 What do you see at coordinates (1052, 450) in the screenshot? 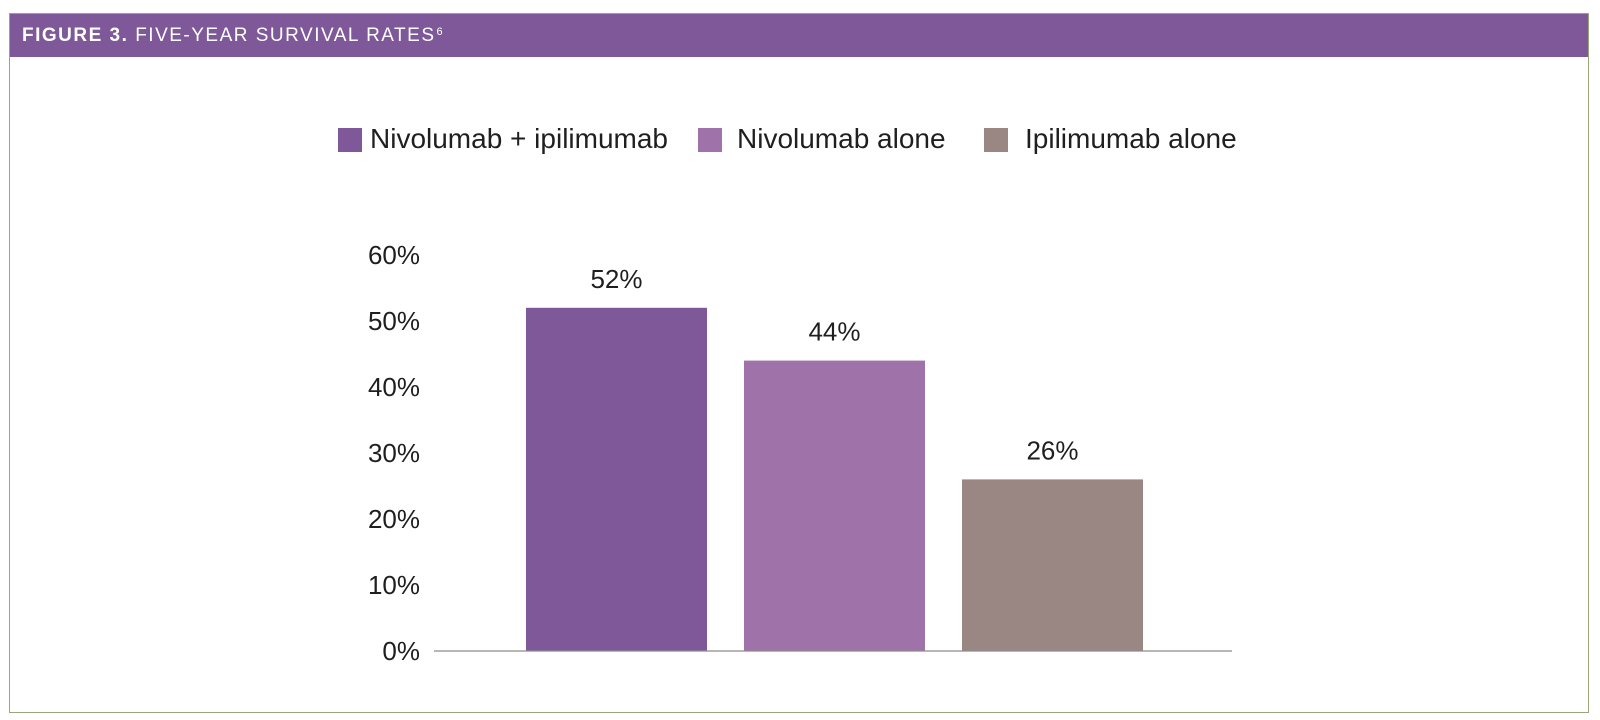
I see `bar-value-label: 26%` at bounding box center [1052, 450].